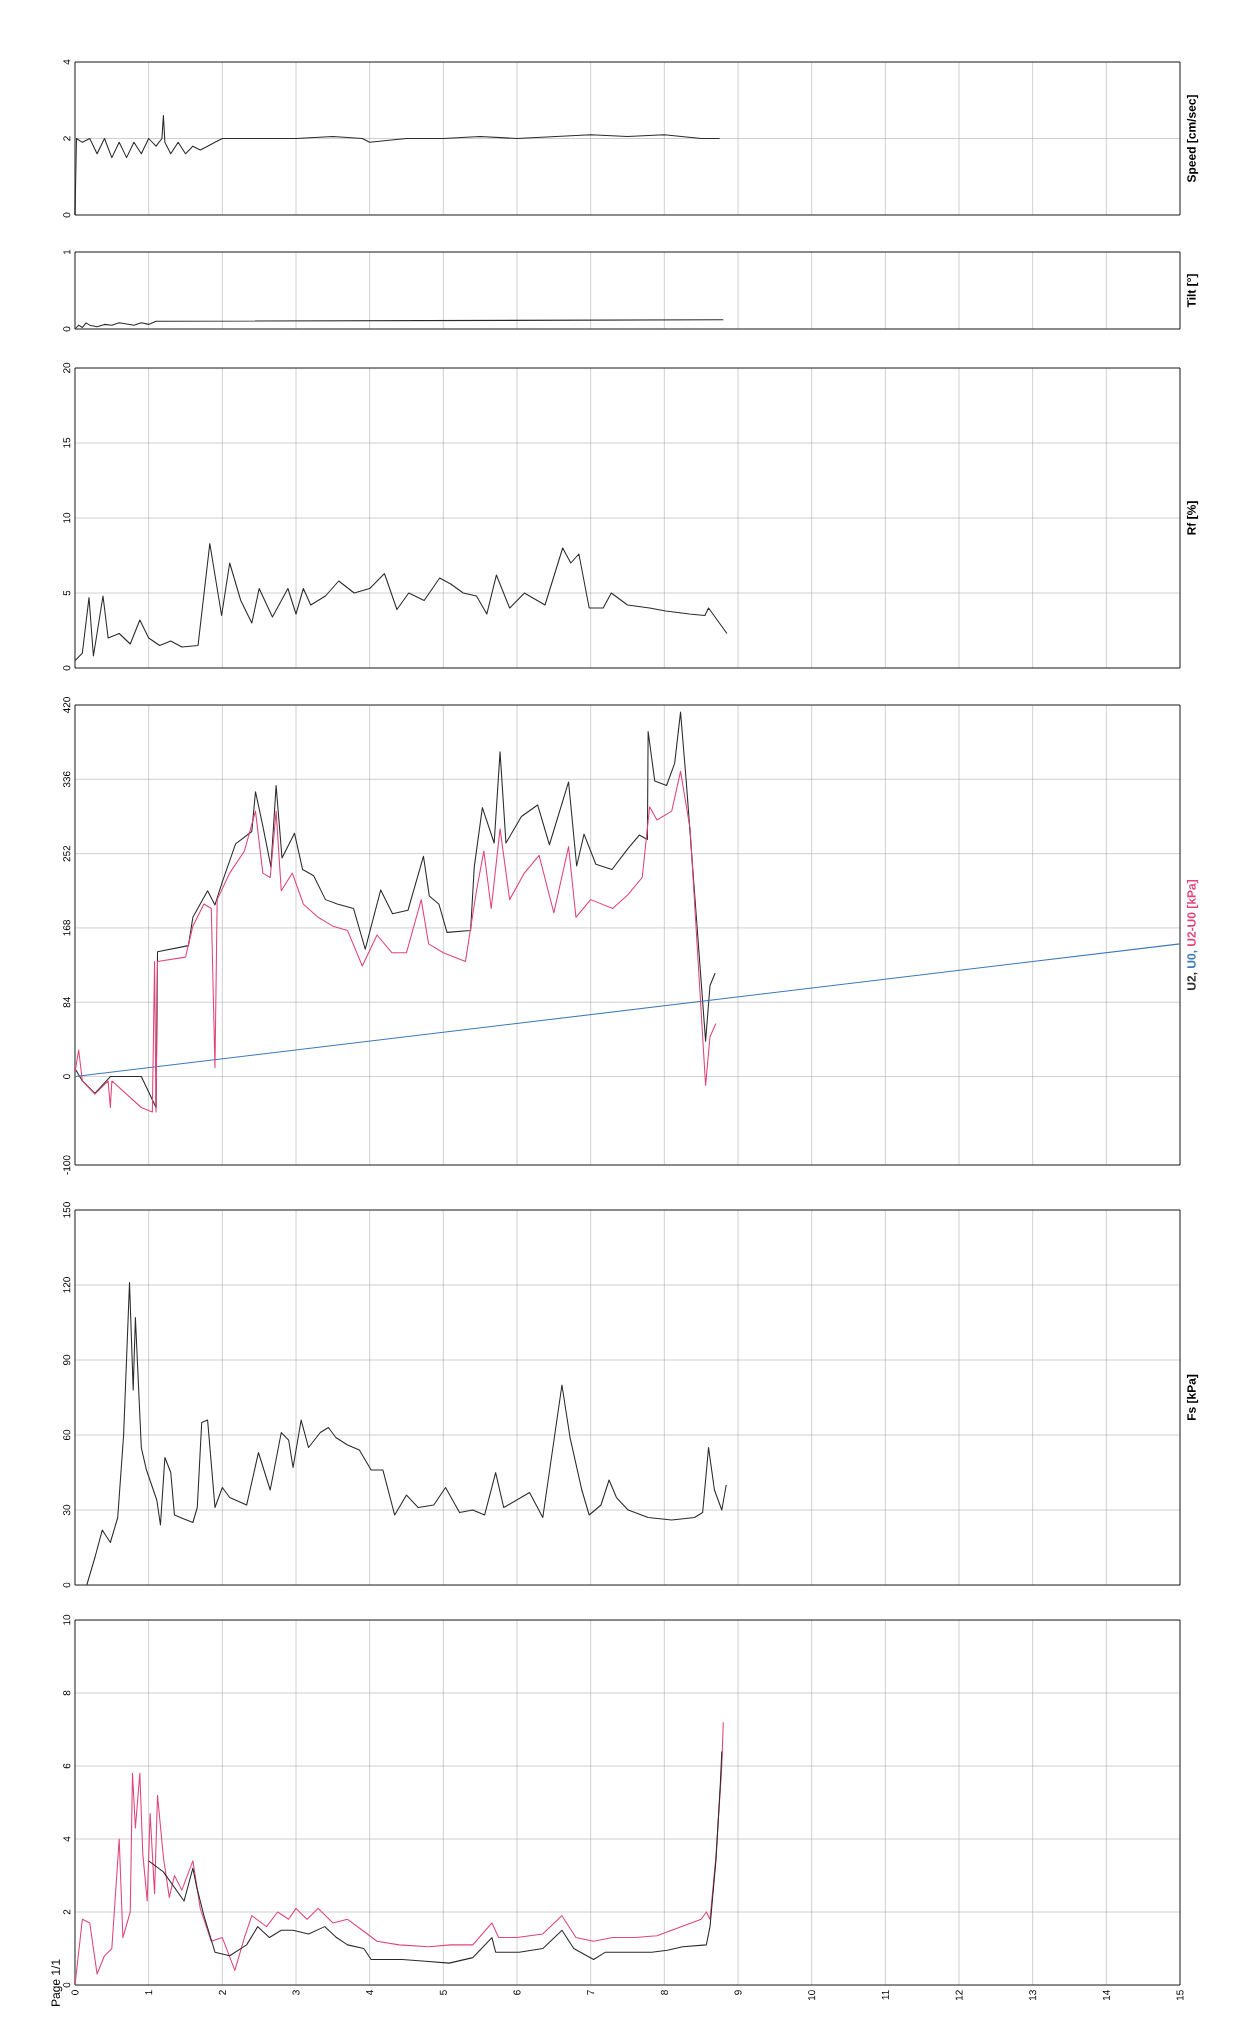 The image size is (1247, 2022). I want to click on y-tick-label: 336, so click(67, 779).